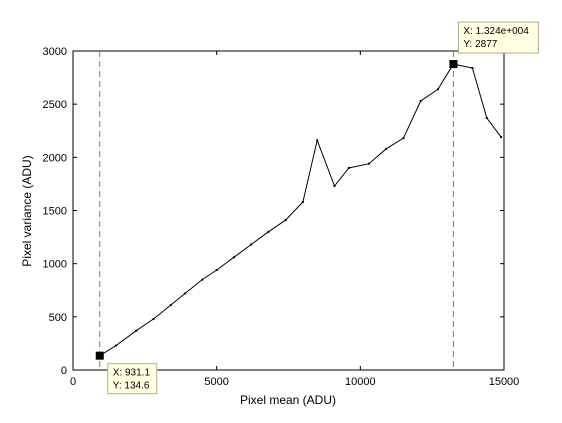  What do you see at coordinates (55, 265) in the screenshot?
I see `y-tick-label: 1000` at bounding box center [55, 265].